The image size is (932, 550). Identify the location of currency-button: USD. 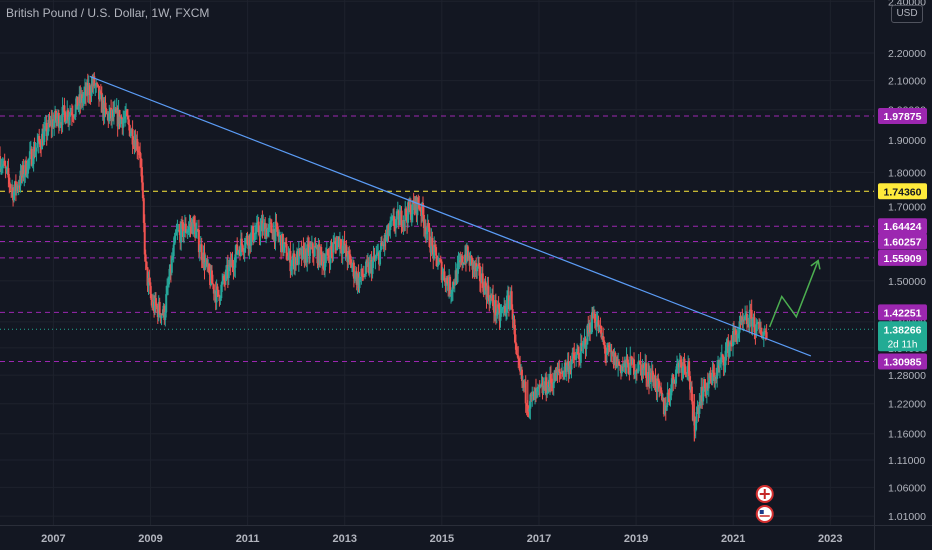
(907, 14).